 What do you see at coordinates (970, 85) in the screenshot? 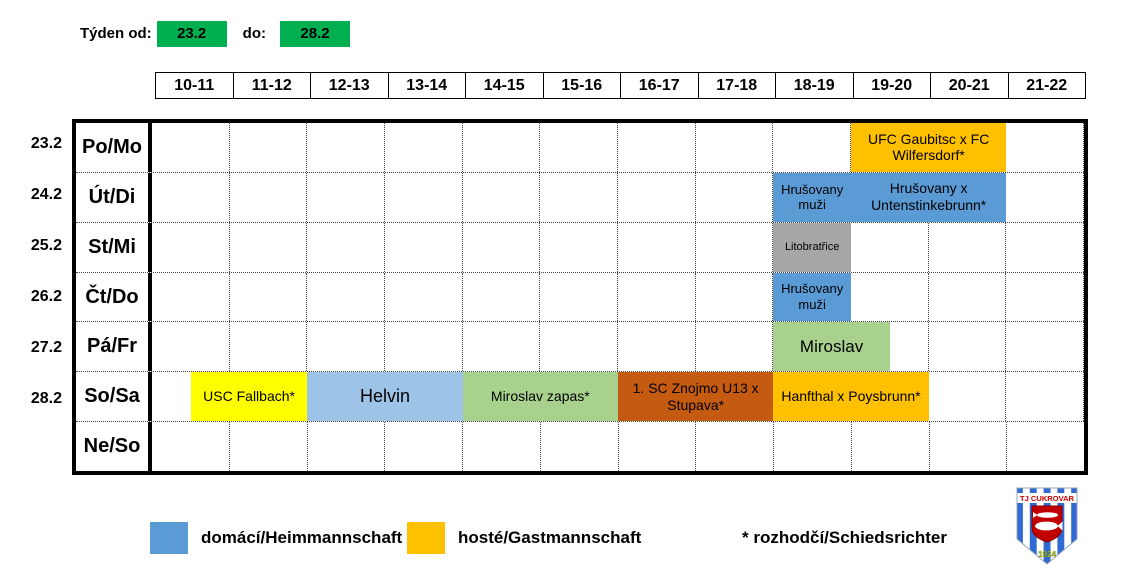
I see `time-col-header: 20-21` at bounding box center [970, 85].